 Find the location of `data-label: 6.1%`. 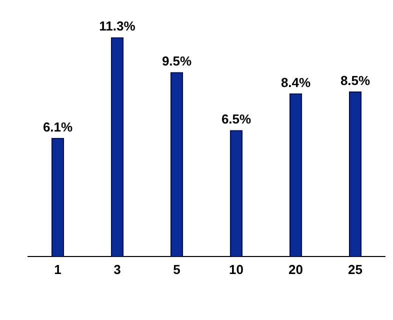

data-label: 6.1% is located at coordinates (57, 126).